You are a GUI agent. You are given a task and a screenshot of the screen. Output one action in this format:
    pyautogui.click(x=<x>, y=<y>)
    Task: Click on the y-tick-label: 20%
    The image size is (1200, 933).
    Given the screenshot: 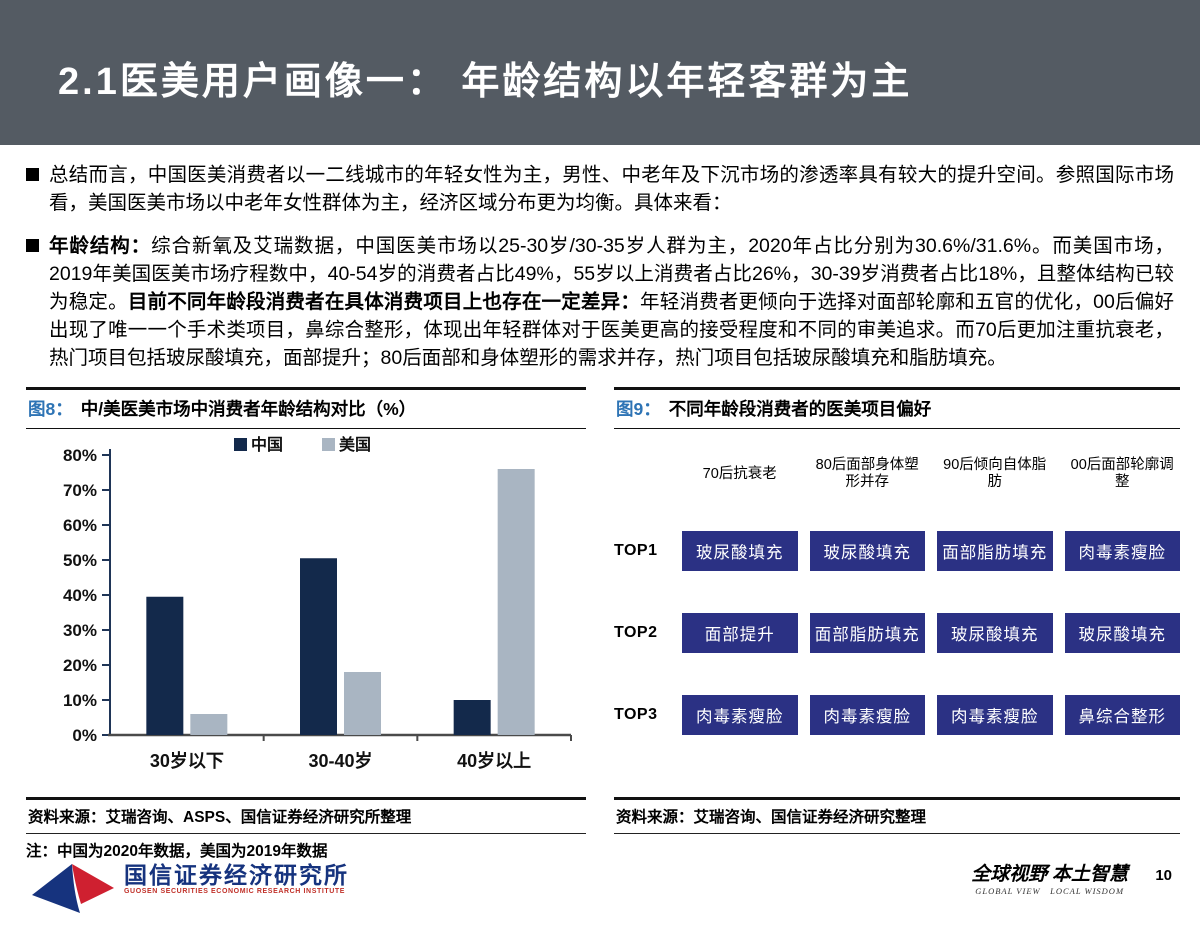 What is the action you would take?
    pyautogui.click(x=80, y=665)
    